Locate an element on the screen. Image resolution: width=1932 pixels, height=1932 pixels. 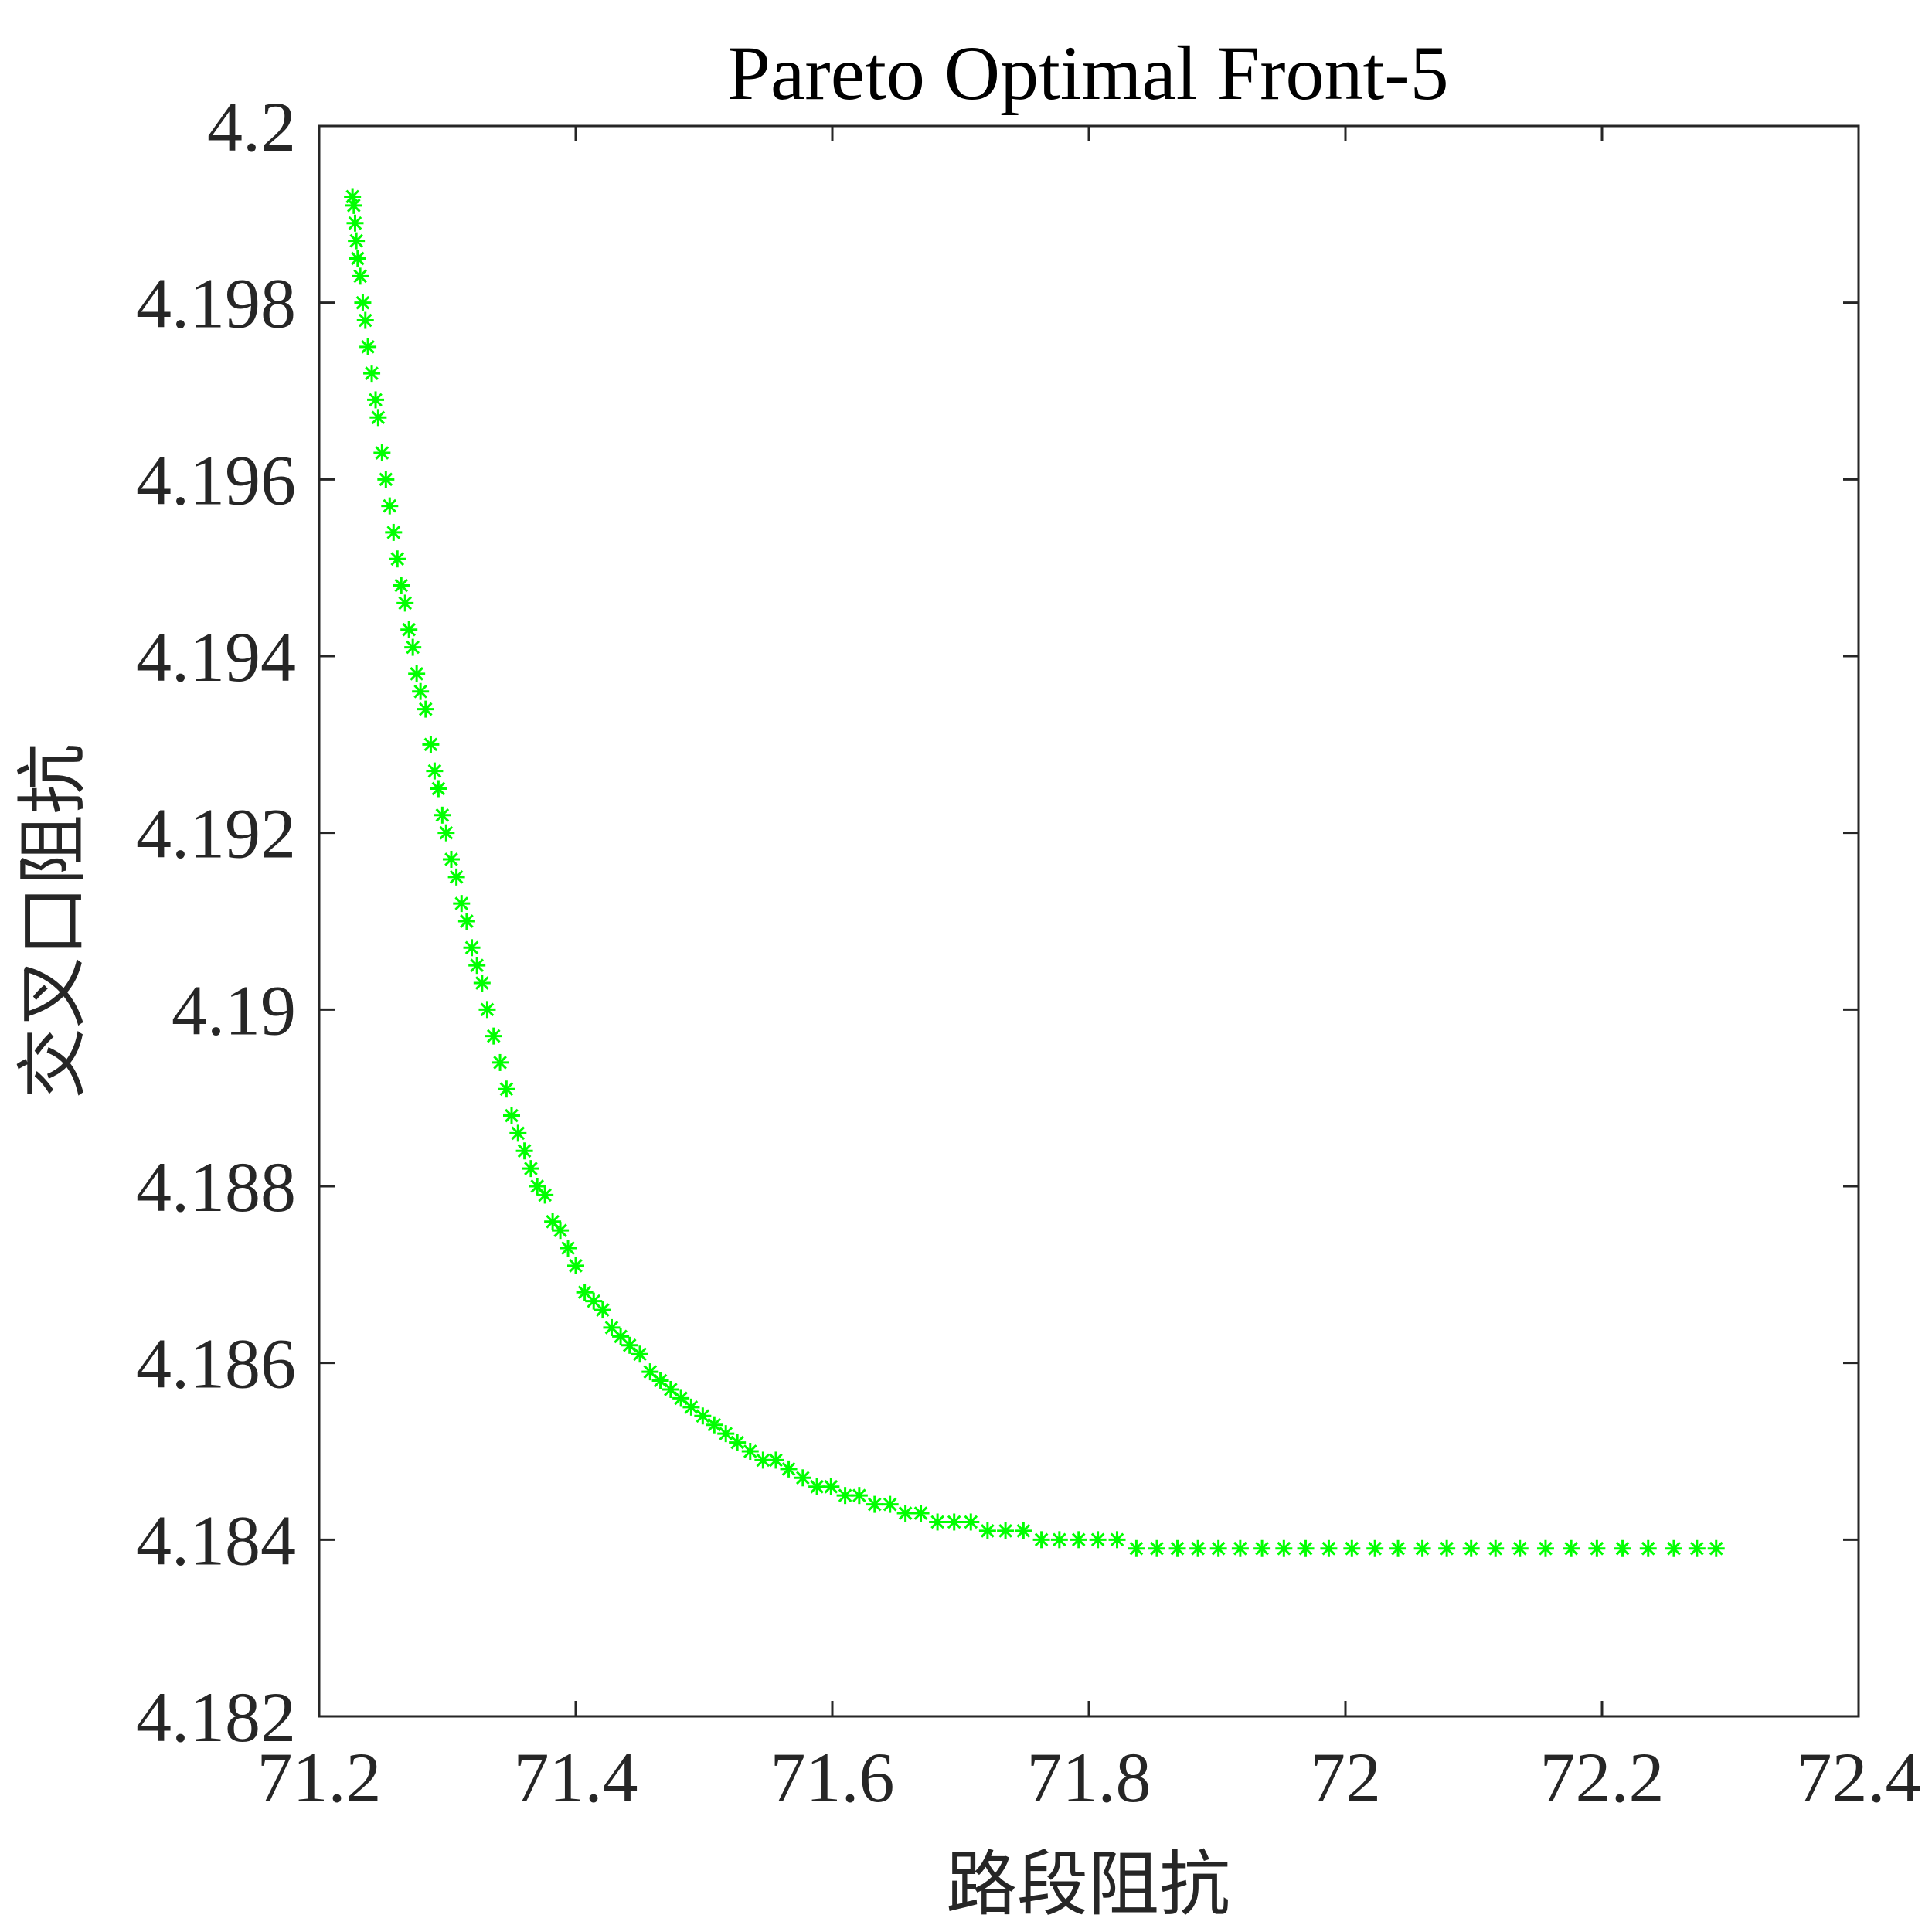
y-tick-label: 4.2 is located at coordinates (252, 127).